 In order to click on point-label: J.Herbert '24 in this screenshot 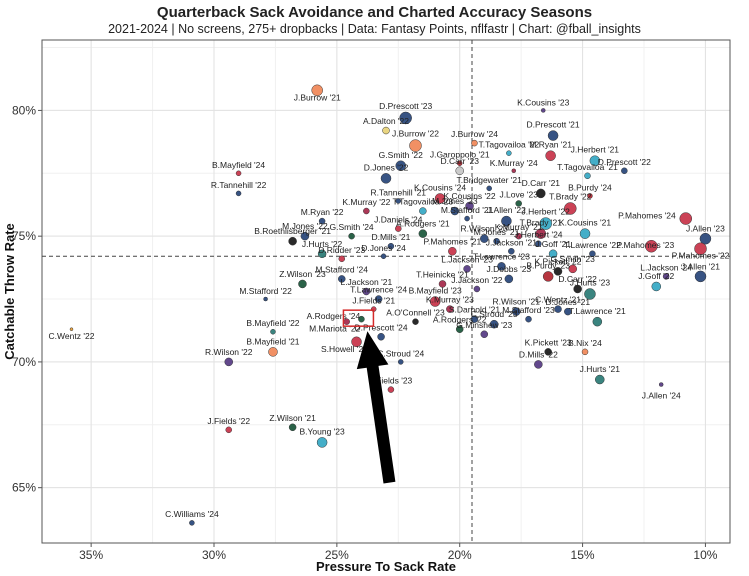, I will do `click(538, 235)`.